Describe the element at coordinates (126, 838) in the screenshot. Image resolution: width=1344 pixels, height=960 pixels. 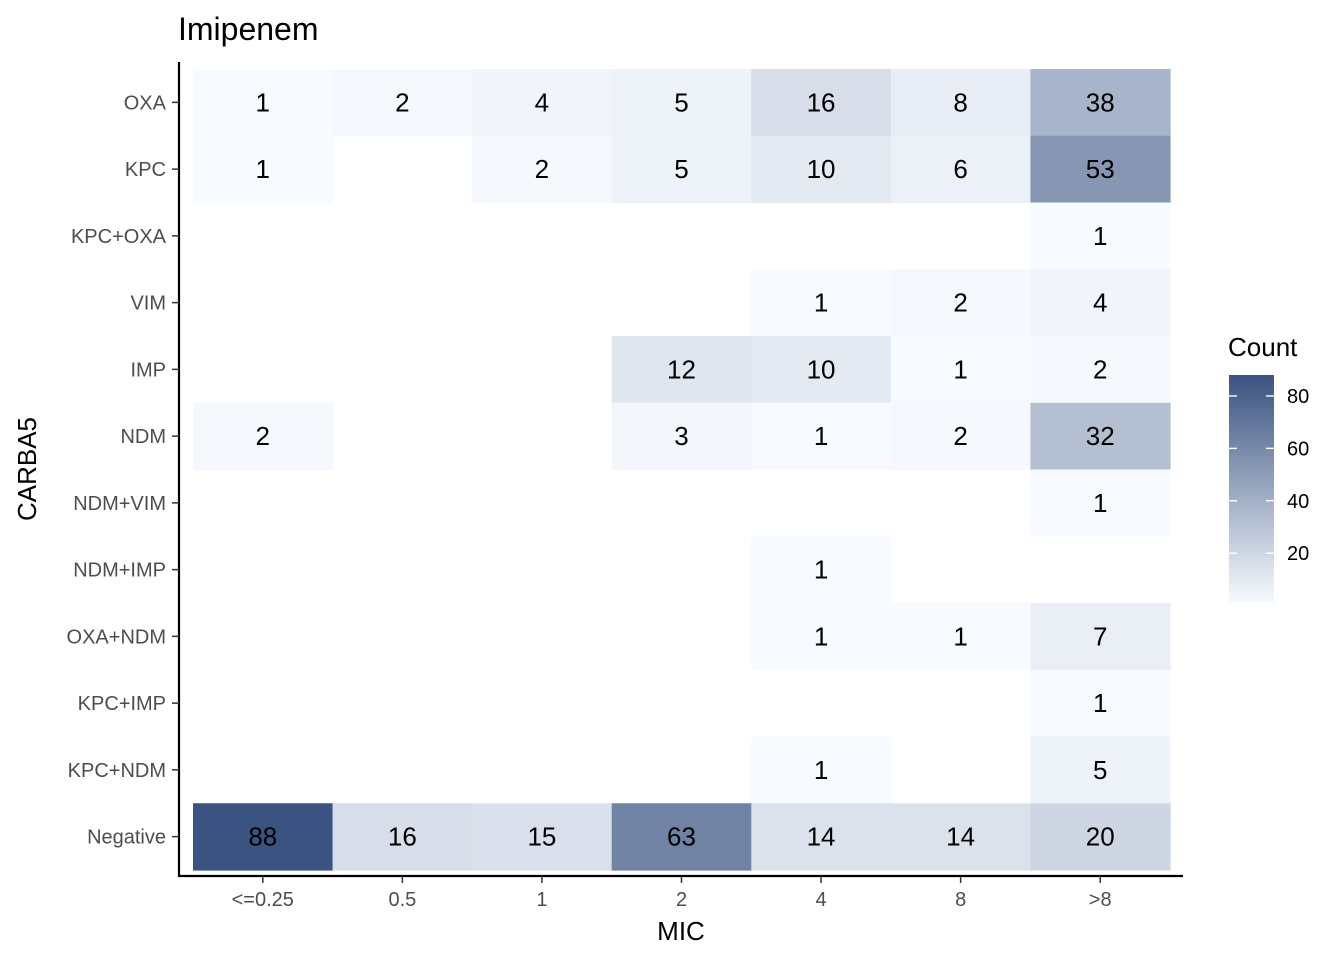
I see `y-tick-label: Negative` at that location.